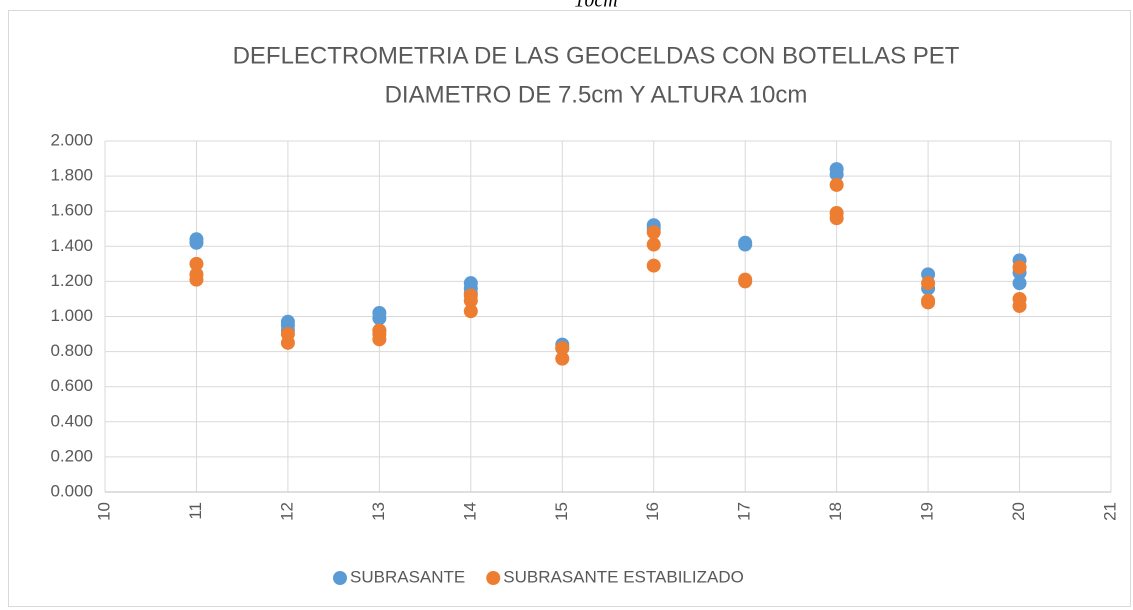 The image size is (1133, 610). I want to click on x-tick-label: 10, so click(103, 511).